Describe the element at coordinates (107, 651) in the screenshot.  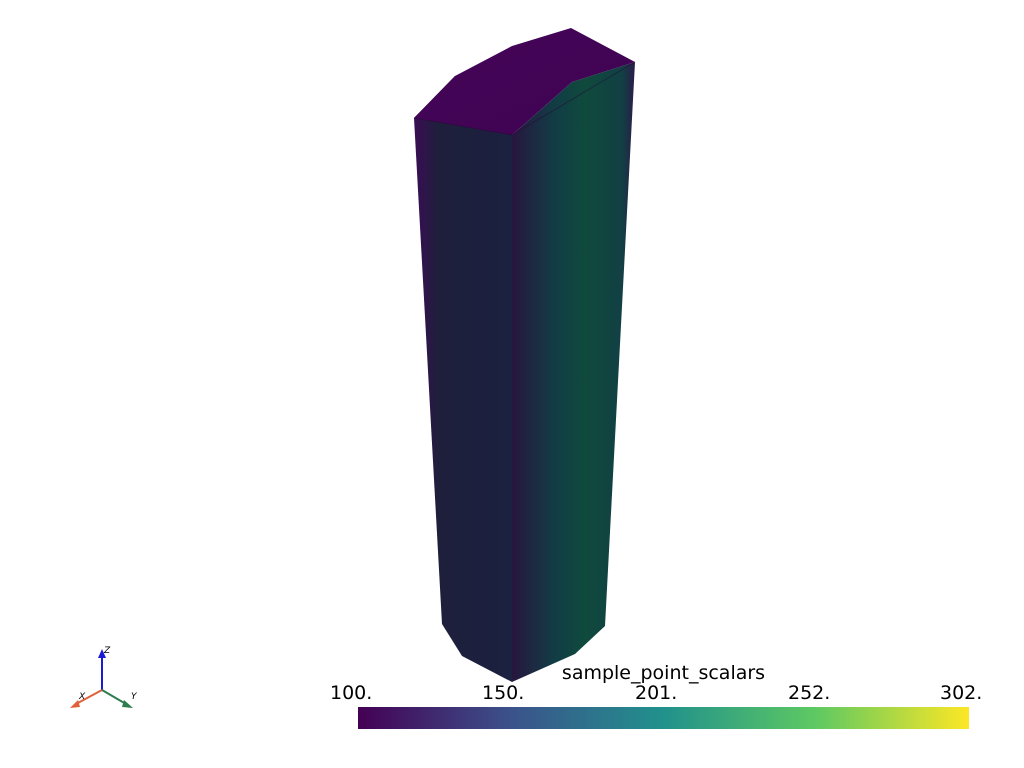
I see `z-axis-label: Z` at that location.